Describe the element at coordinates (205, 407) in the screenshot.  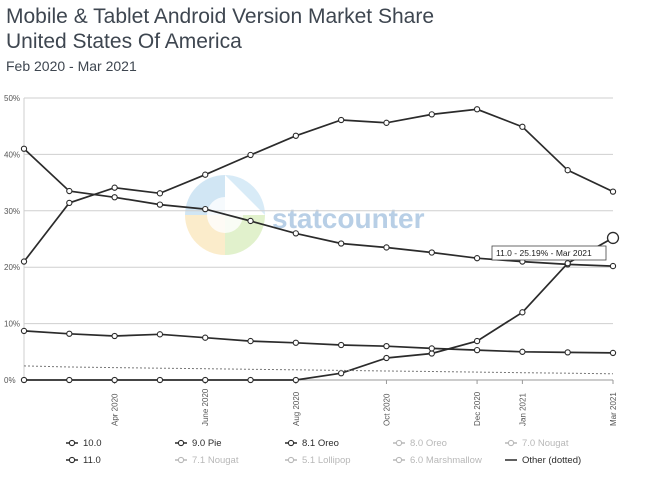
I see `x-tick-label: June 2020` at that location.